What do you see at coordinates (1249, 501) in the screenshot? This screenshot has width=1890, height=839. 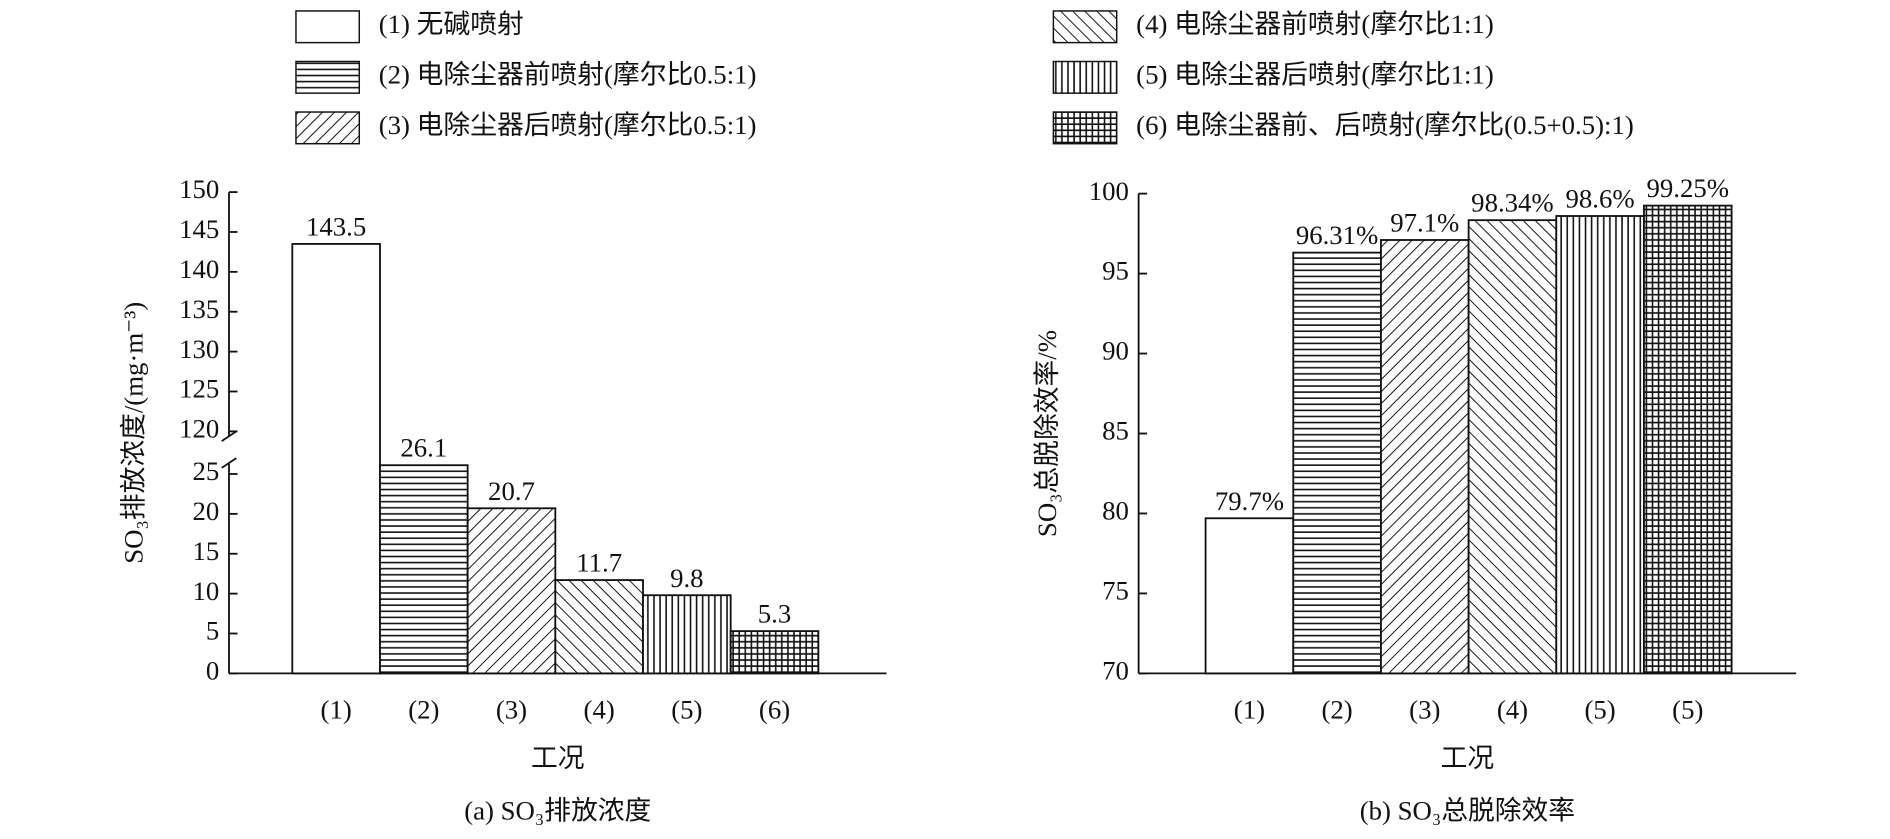 I see `value-label: 79.7%` at bounding box center [1249, 501].